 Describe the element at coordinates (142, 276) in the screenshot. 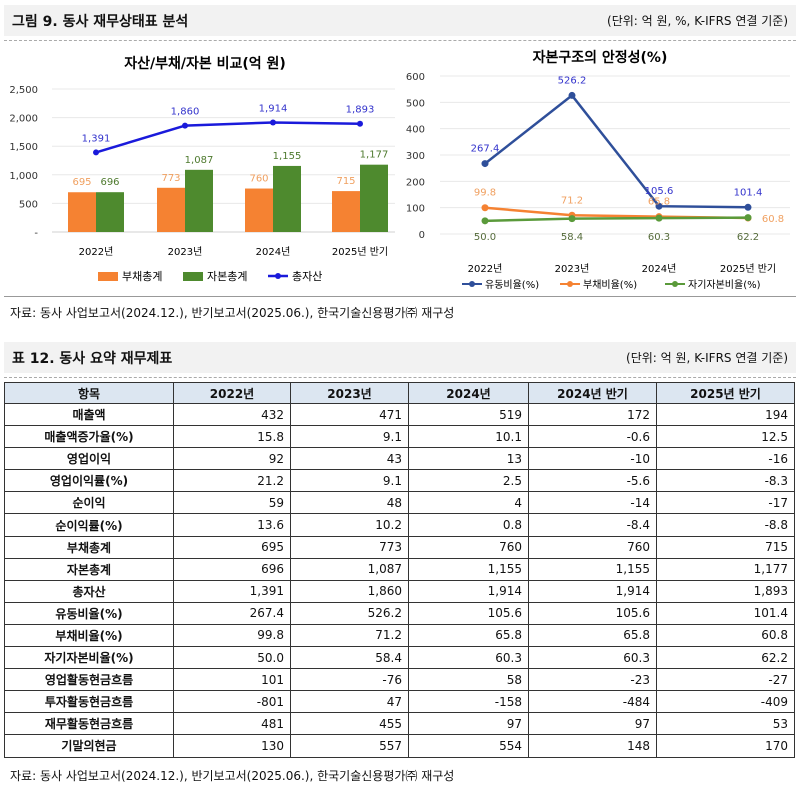

I see `legend-label: 부채총계` at that location.